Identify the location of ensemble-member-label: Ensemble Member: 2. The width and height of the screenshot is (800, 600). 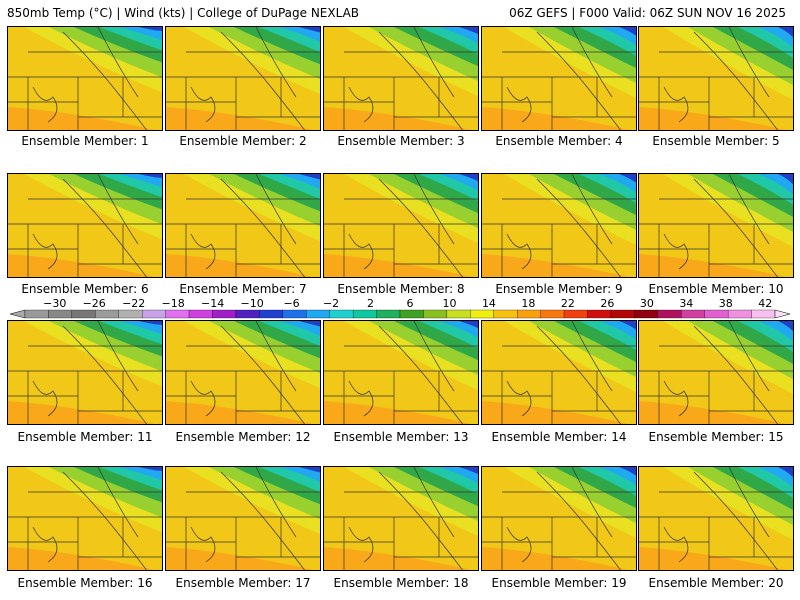
(243, 141).